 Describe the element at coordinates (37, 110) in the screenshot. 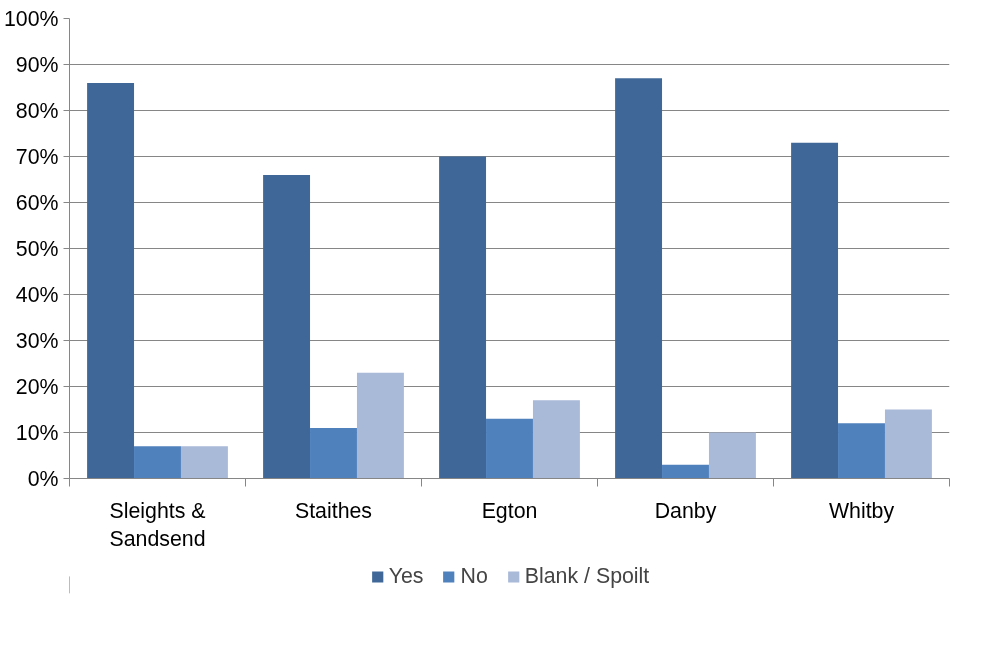

I see `y-tick-label: 80%` at that location.